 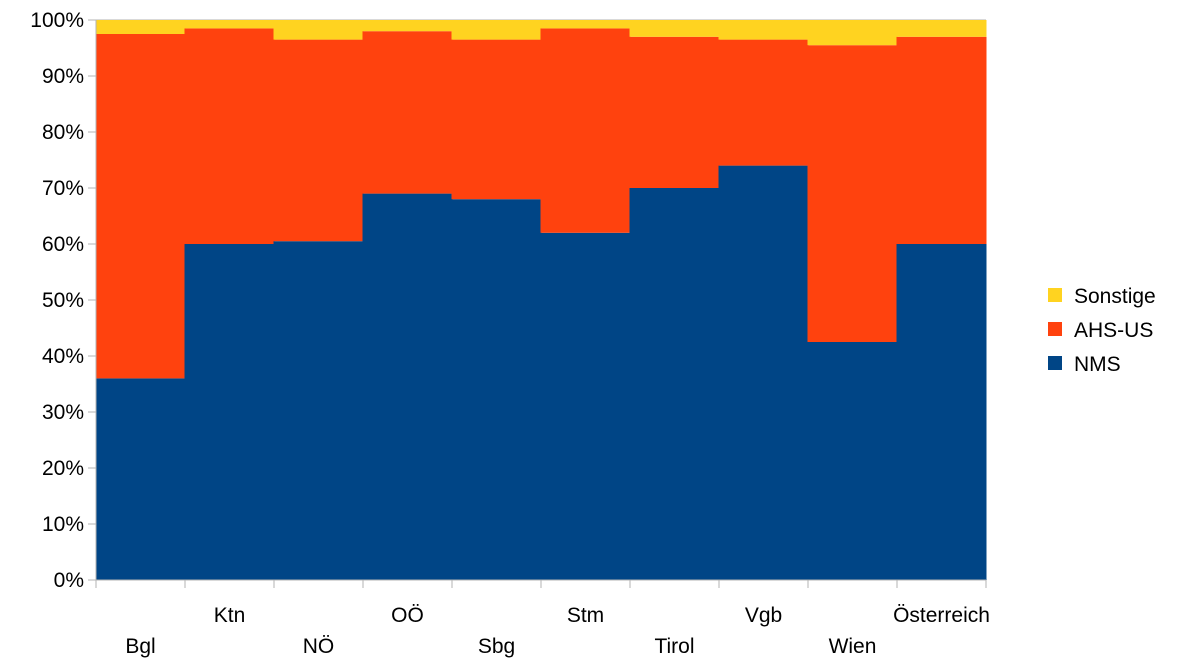 What do you see at coordinates (63, 468) in the screenshot?
I see `y-tick-label: 20%` at bounding box center [63, 468].